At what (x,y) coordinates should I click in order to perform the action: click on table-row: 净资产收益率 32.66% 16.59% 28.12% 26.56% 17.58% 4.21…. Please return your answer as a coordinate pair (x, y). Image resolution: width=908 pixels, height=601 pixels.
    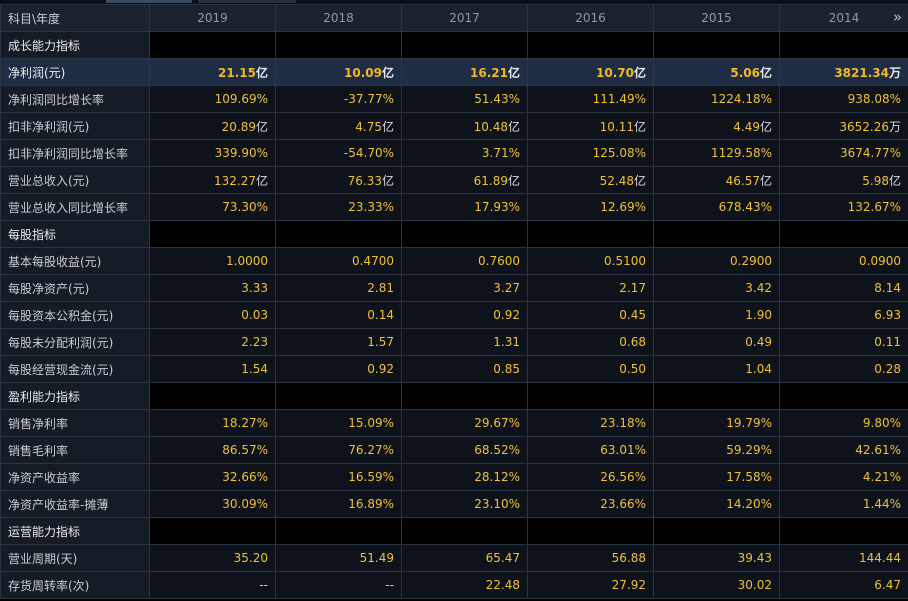
    Looking at the image, I should click on (454, 477).